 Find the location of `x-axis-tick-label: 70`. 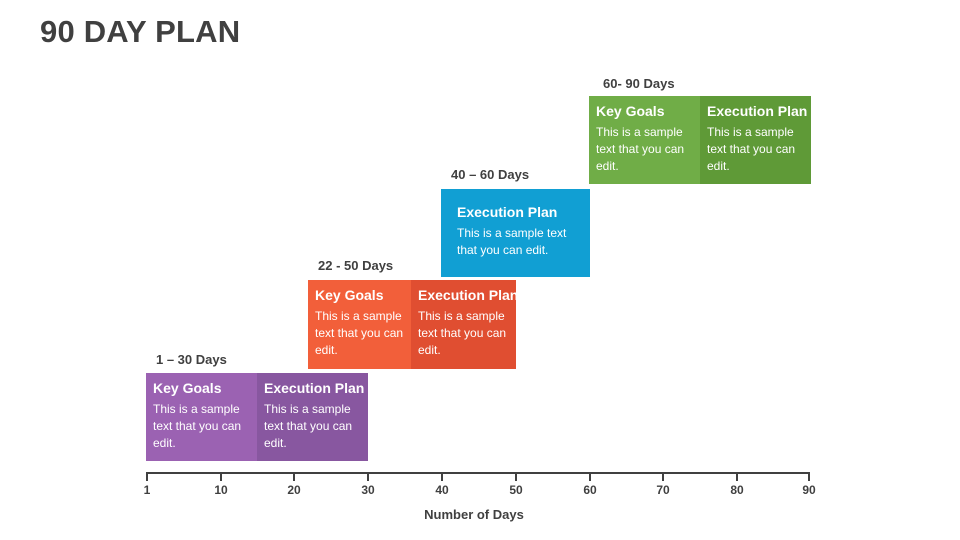

x-axis-tick-label: 70 is located at coordinates (663, 490).